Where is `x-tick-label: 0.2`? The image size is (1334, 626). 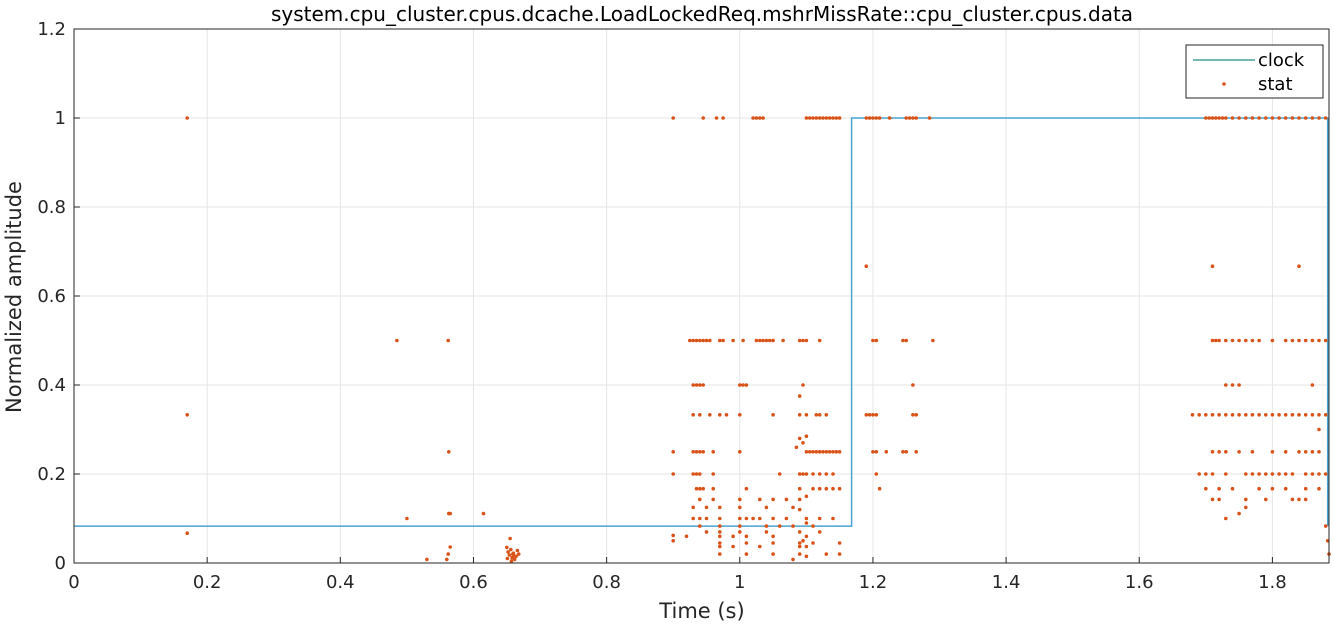
x-tick-label: 0.2 is located at coordinates (207, 582).